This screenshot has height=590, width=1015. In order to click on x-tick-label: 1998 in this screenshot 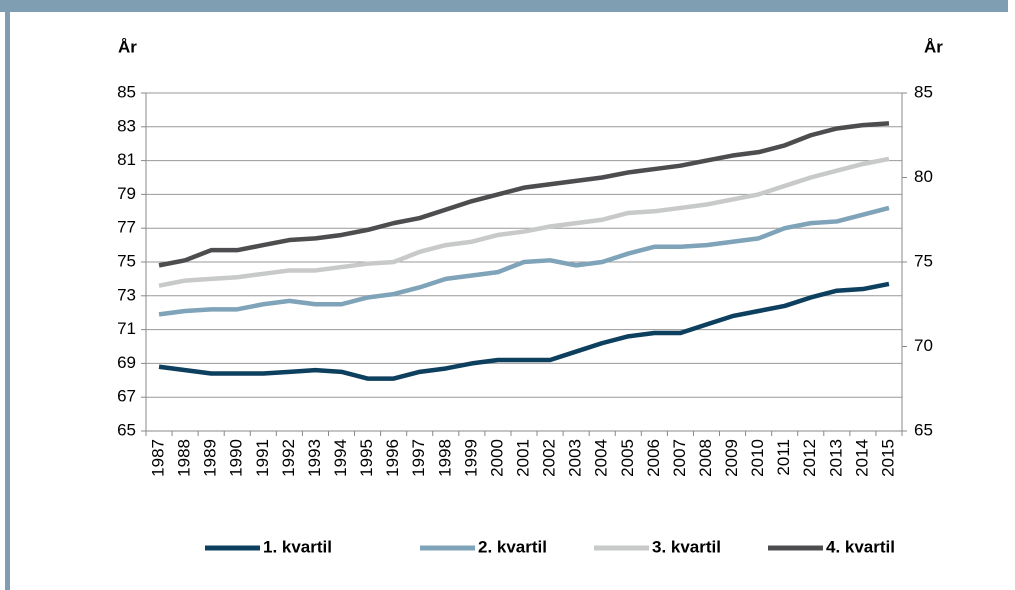, I will do `click(444, 458)`.